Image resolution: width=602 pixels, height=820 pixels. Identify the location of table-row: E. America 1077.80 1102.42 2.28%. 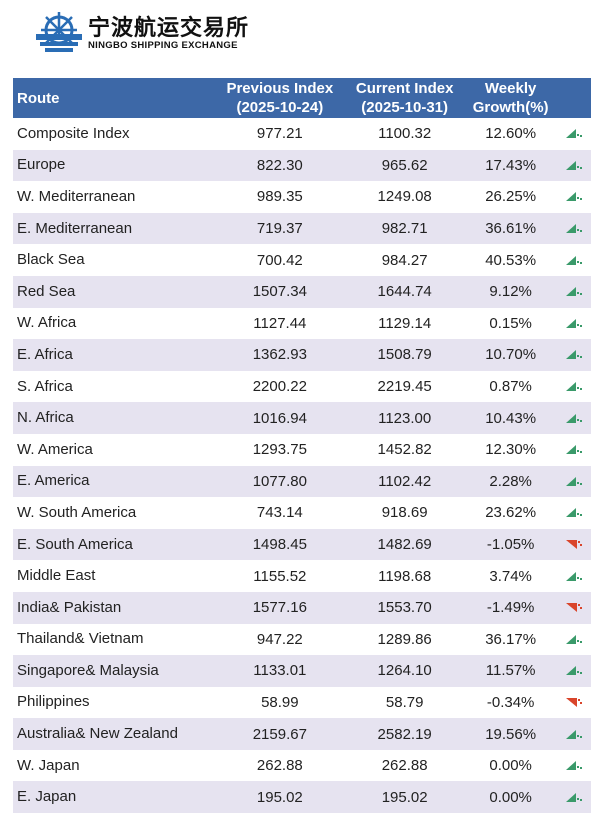
(302, 481).